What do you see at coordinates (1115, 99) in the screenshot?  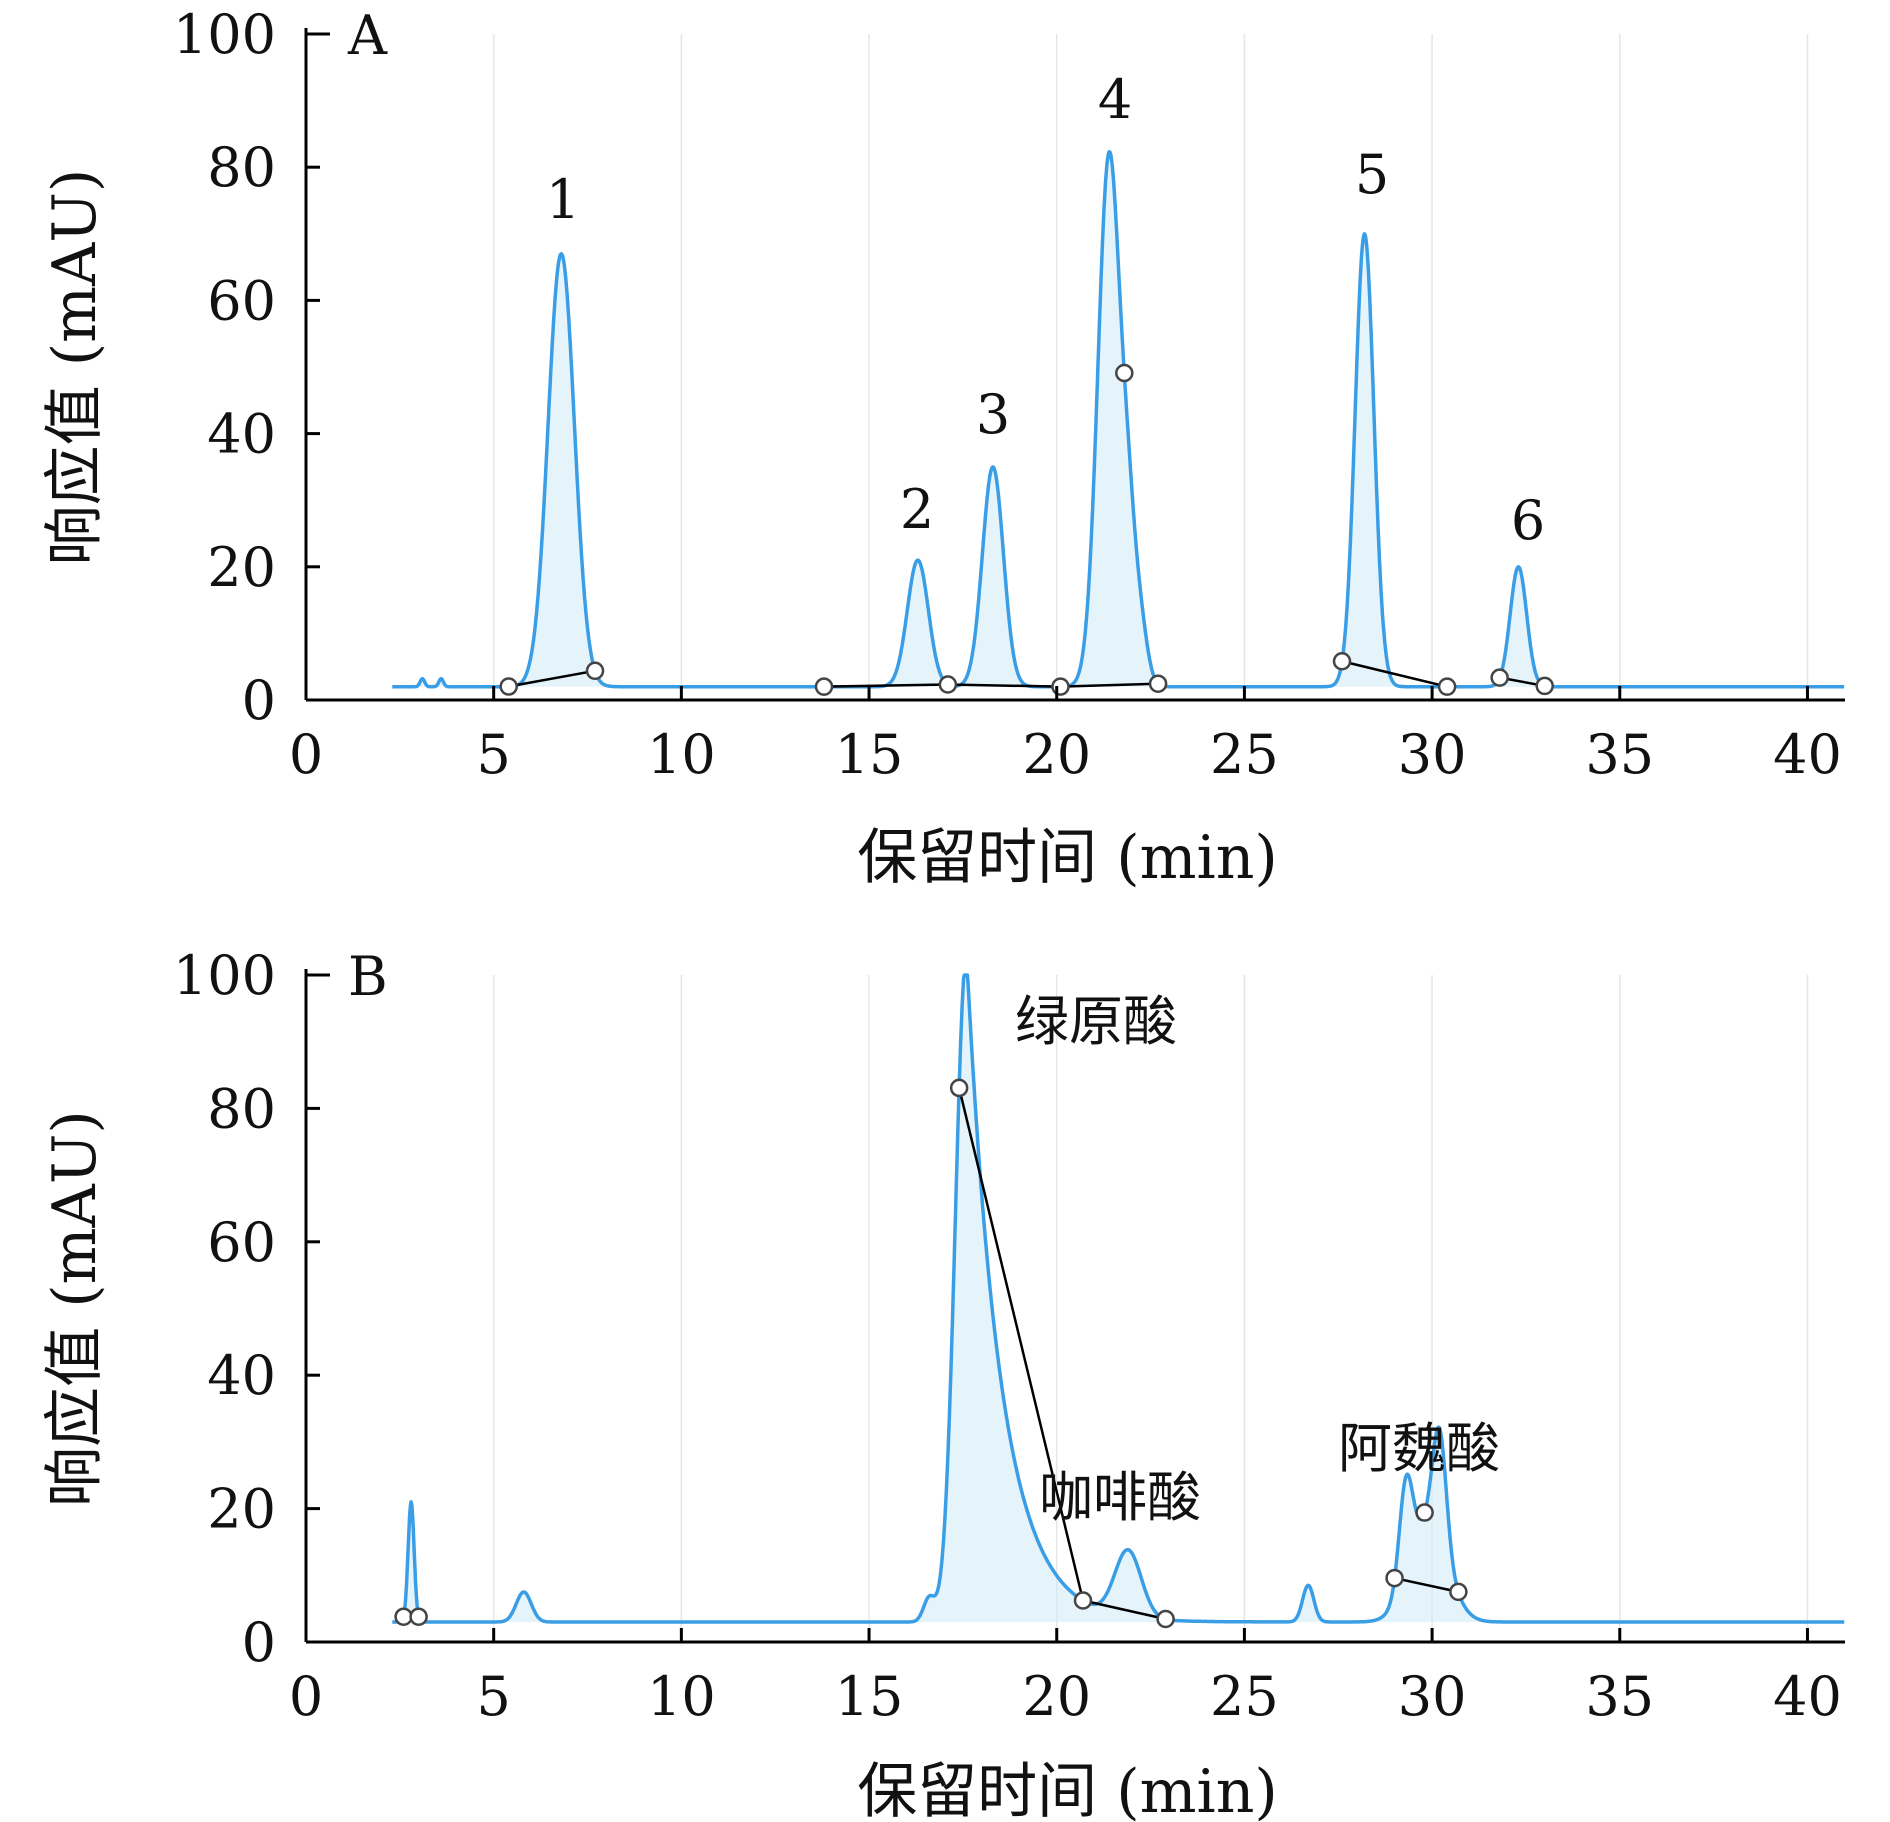 I see `peak-label: 4` at bounding box center [1115, 99].